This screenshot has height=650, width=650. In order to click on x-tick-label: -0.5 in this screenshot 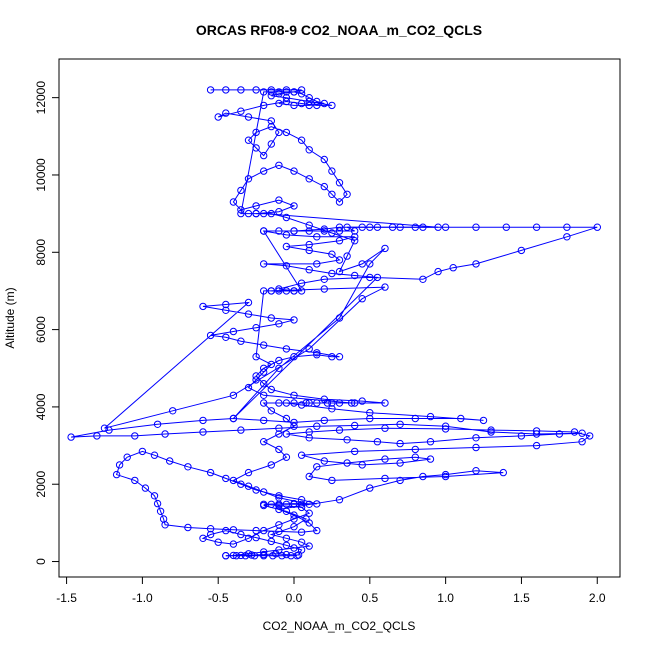, I will do `click(218, 598)`.